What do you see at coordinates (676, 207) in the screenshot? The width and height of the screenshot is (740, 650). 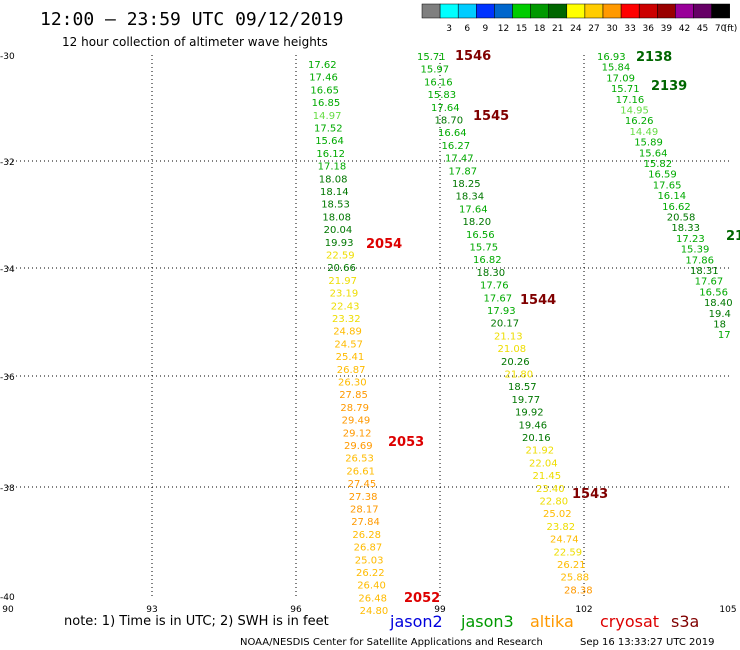 I see `wave-height-value: 16.62` at bounding box center [676, 207].